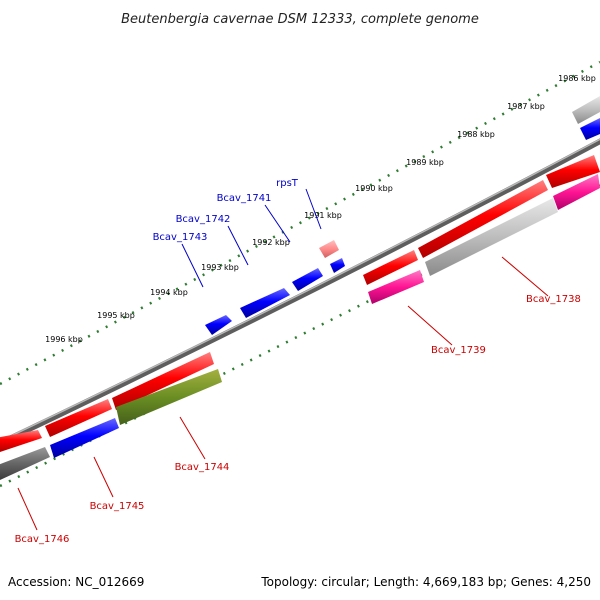  What do you see at coordinates (202, 467) in the screenshot?
I see `gene-label: Bcav_1744` at bounding box center [202, 467].